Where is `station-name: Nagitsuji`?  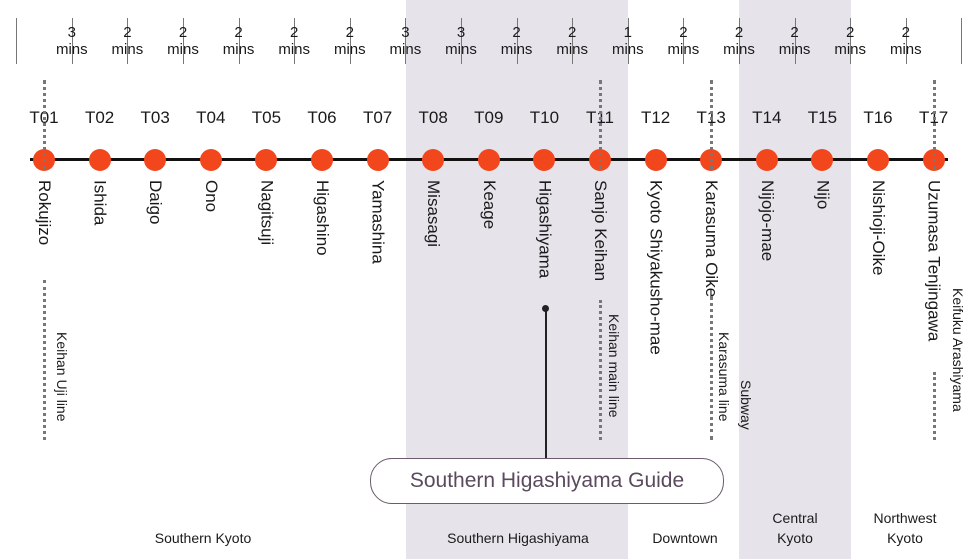 station-name: Nagitsuji is located at coordinates (267, 213).